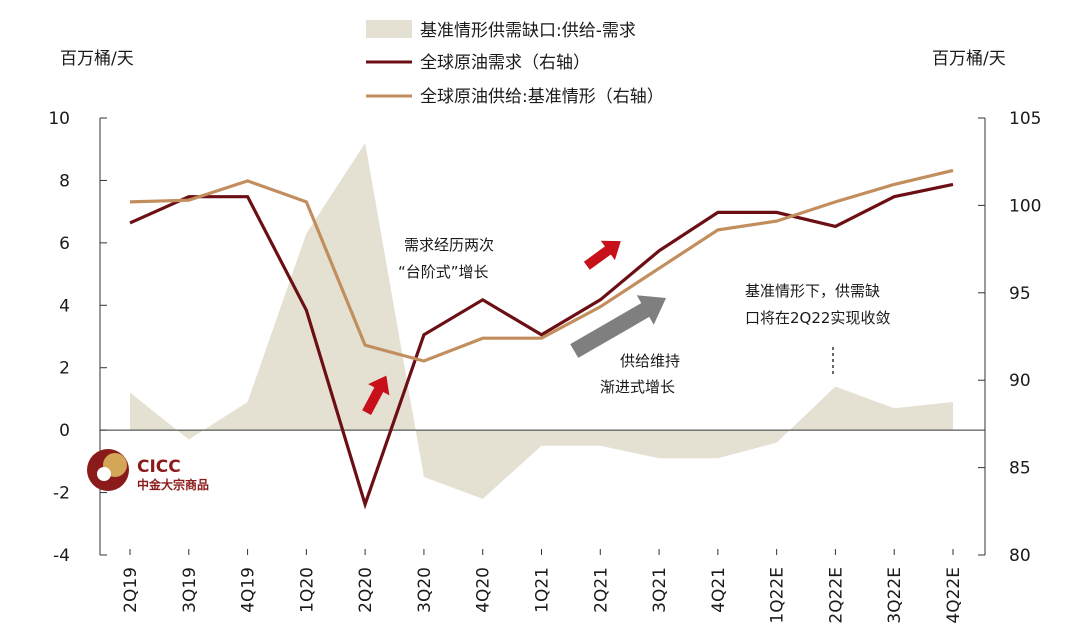 The image size is (1080, 630). What do you see at coordinates (817, 328) in the screenshot?
I see `annotation-gap-convergence: 基准情形下，供需缺 口将在2Q22实现收敛` at bounding box center [817, 328].